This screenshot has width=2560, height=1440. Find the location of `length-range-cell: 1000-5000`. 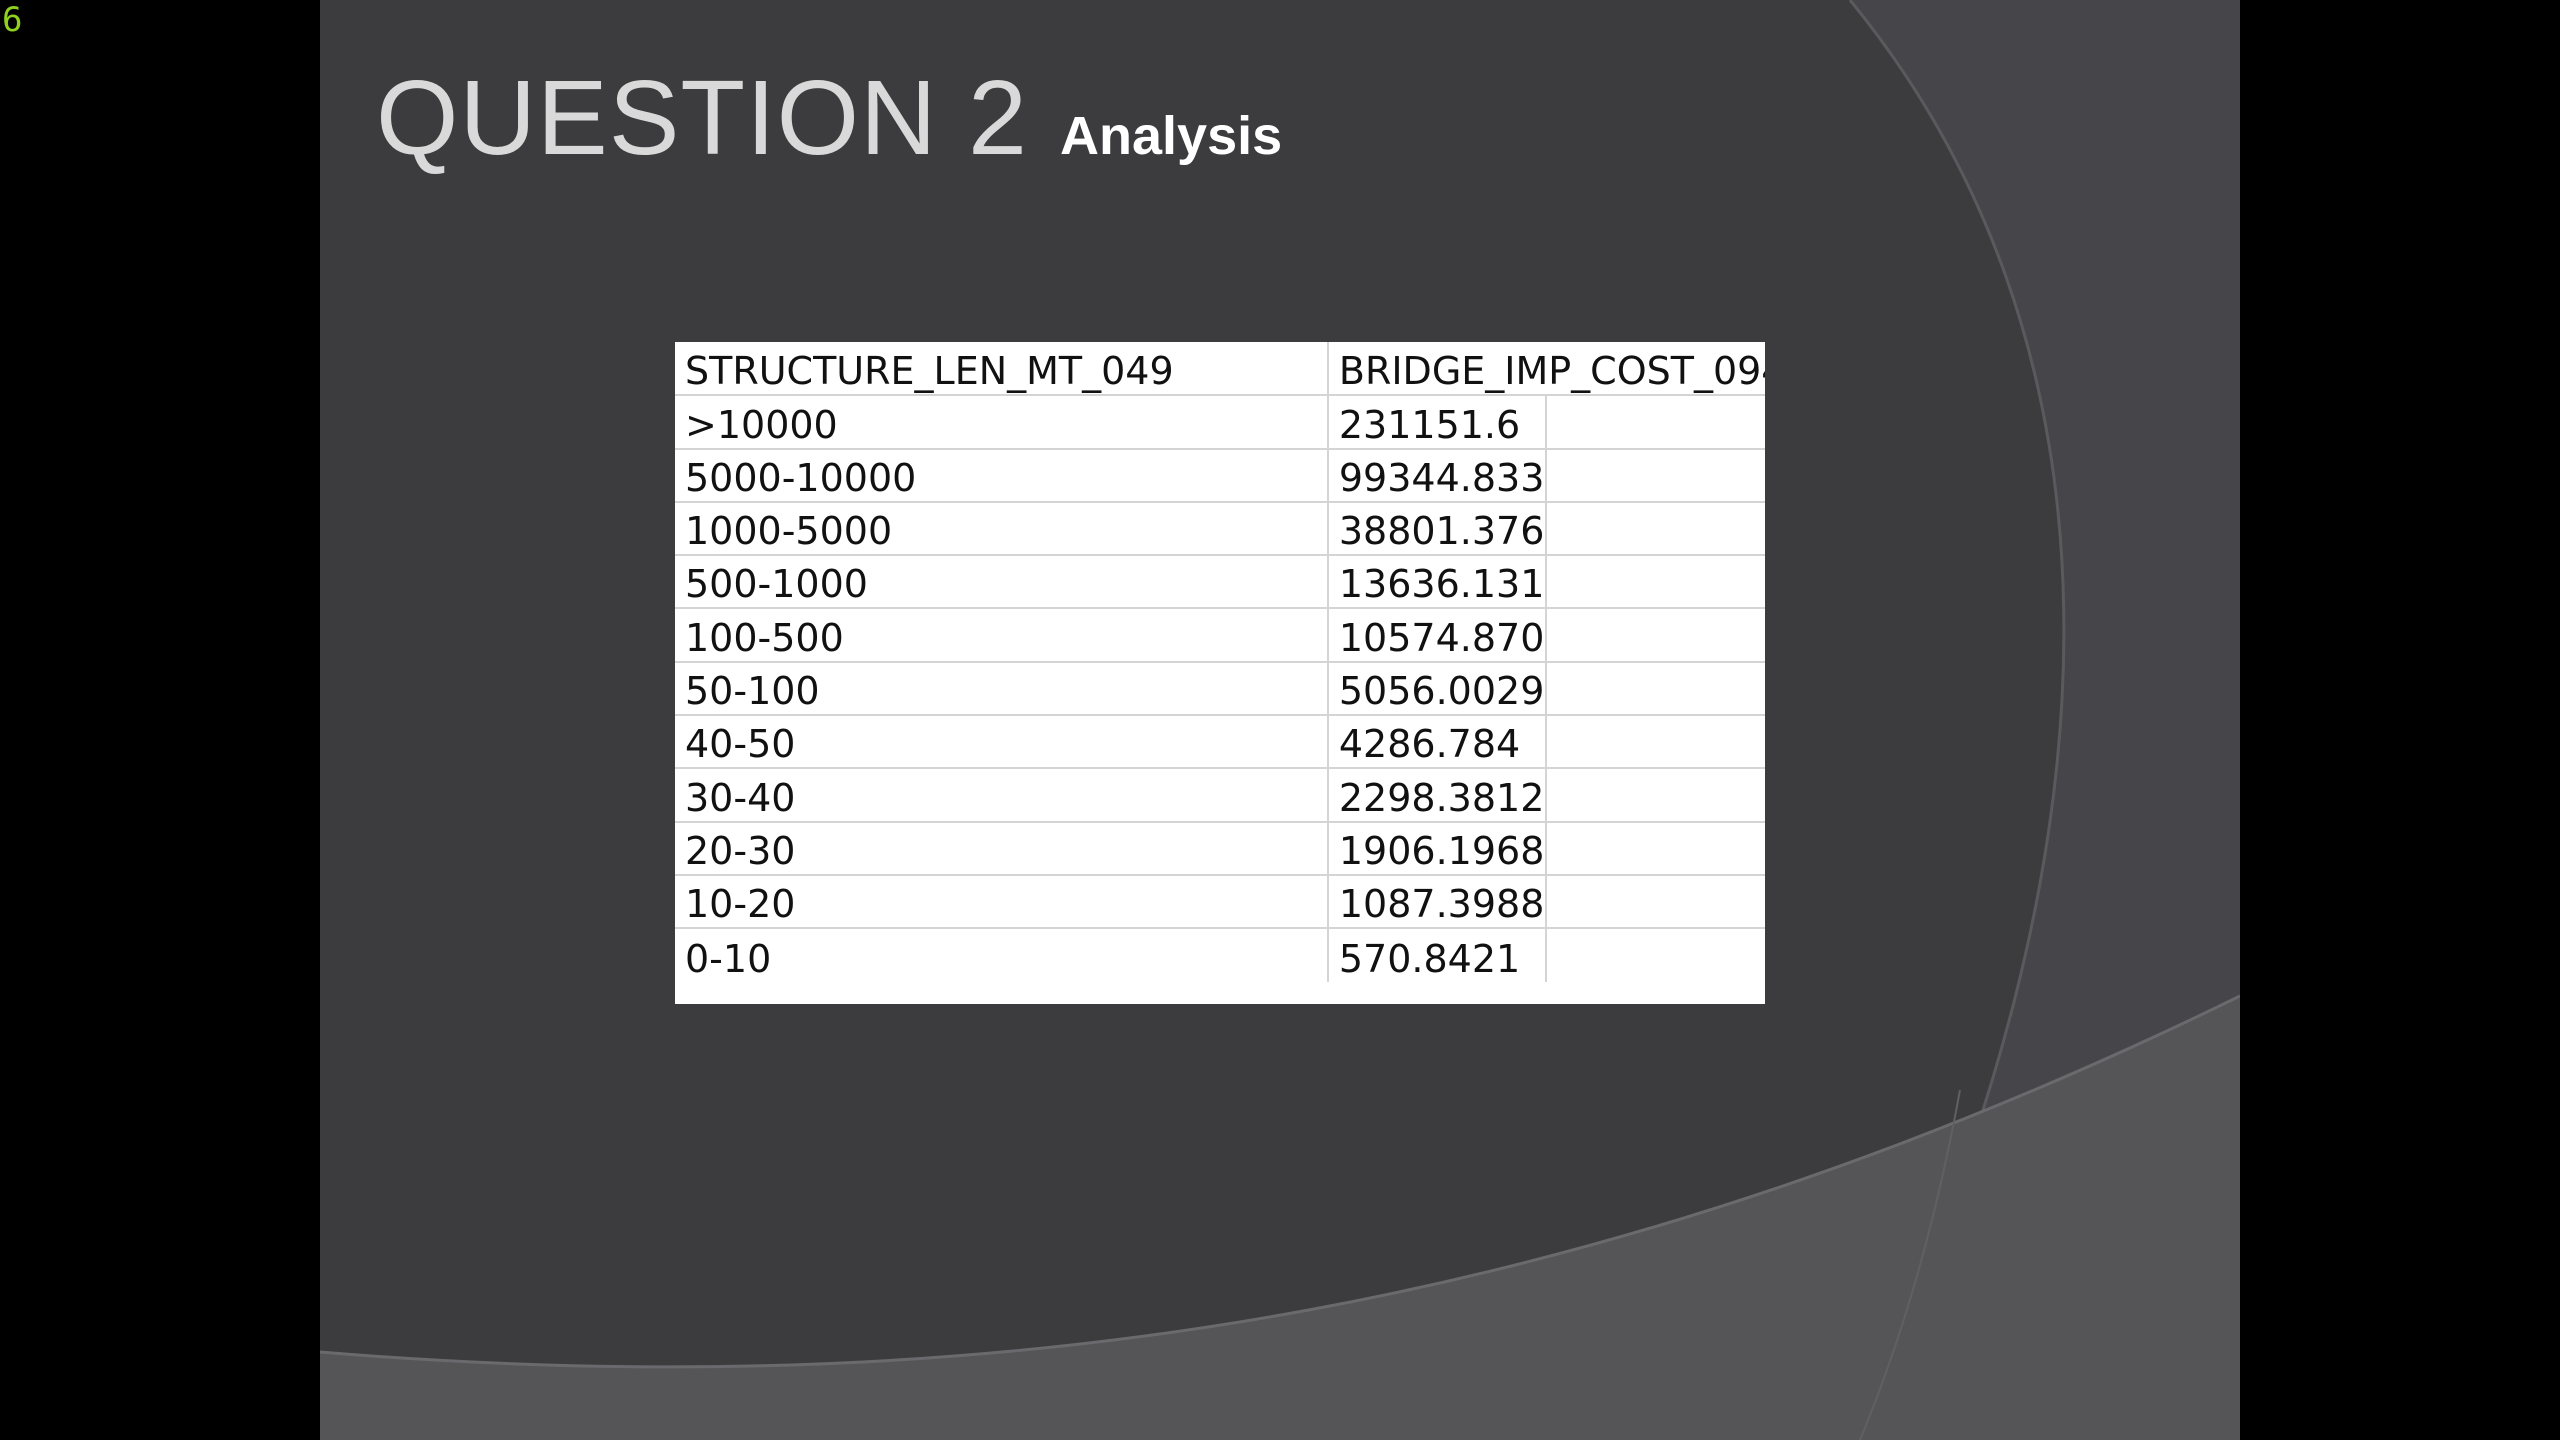

length-range-cell: 1000-5000 is located at coordinates (1002, 529).